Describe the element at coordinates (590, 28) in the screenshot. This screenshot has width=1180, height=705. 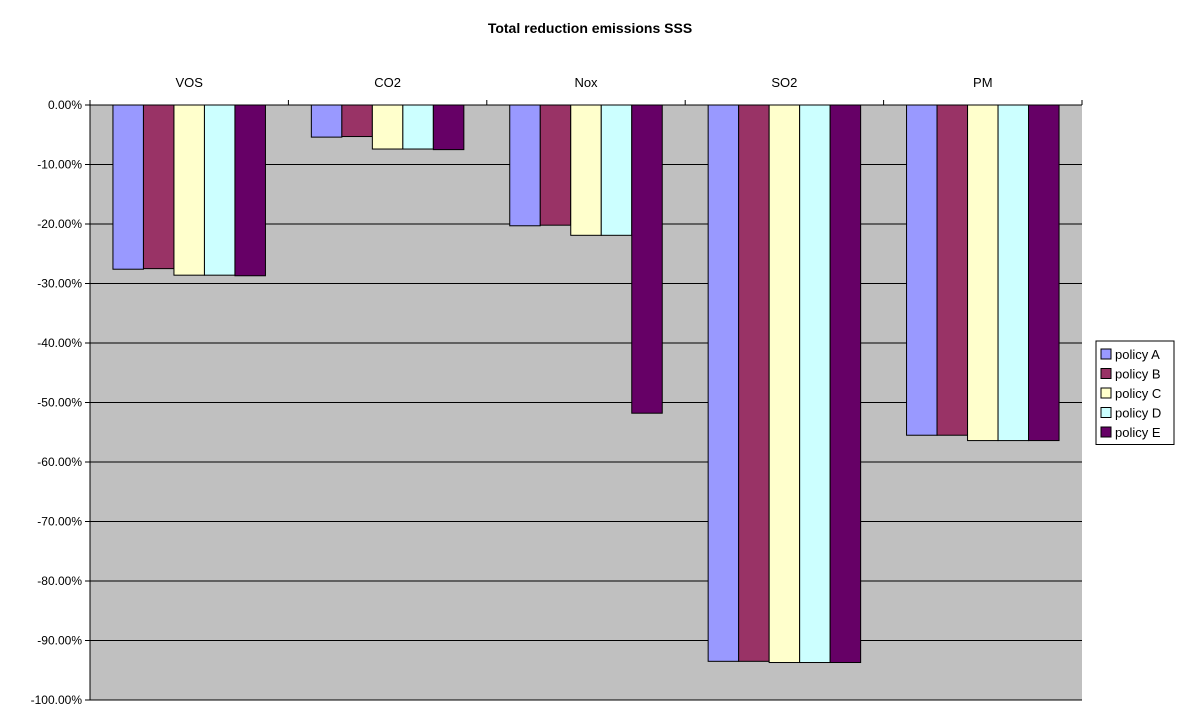
I see `chart-title: Total reduction emissions SSS` at that location.